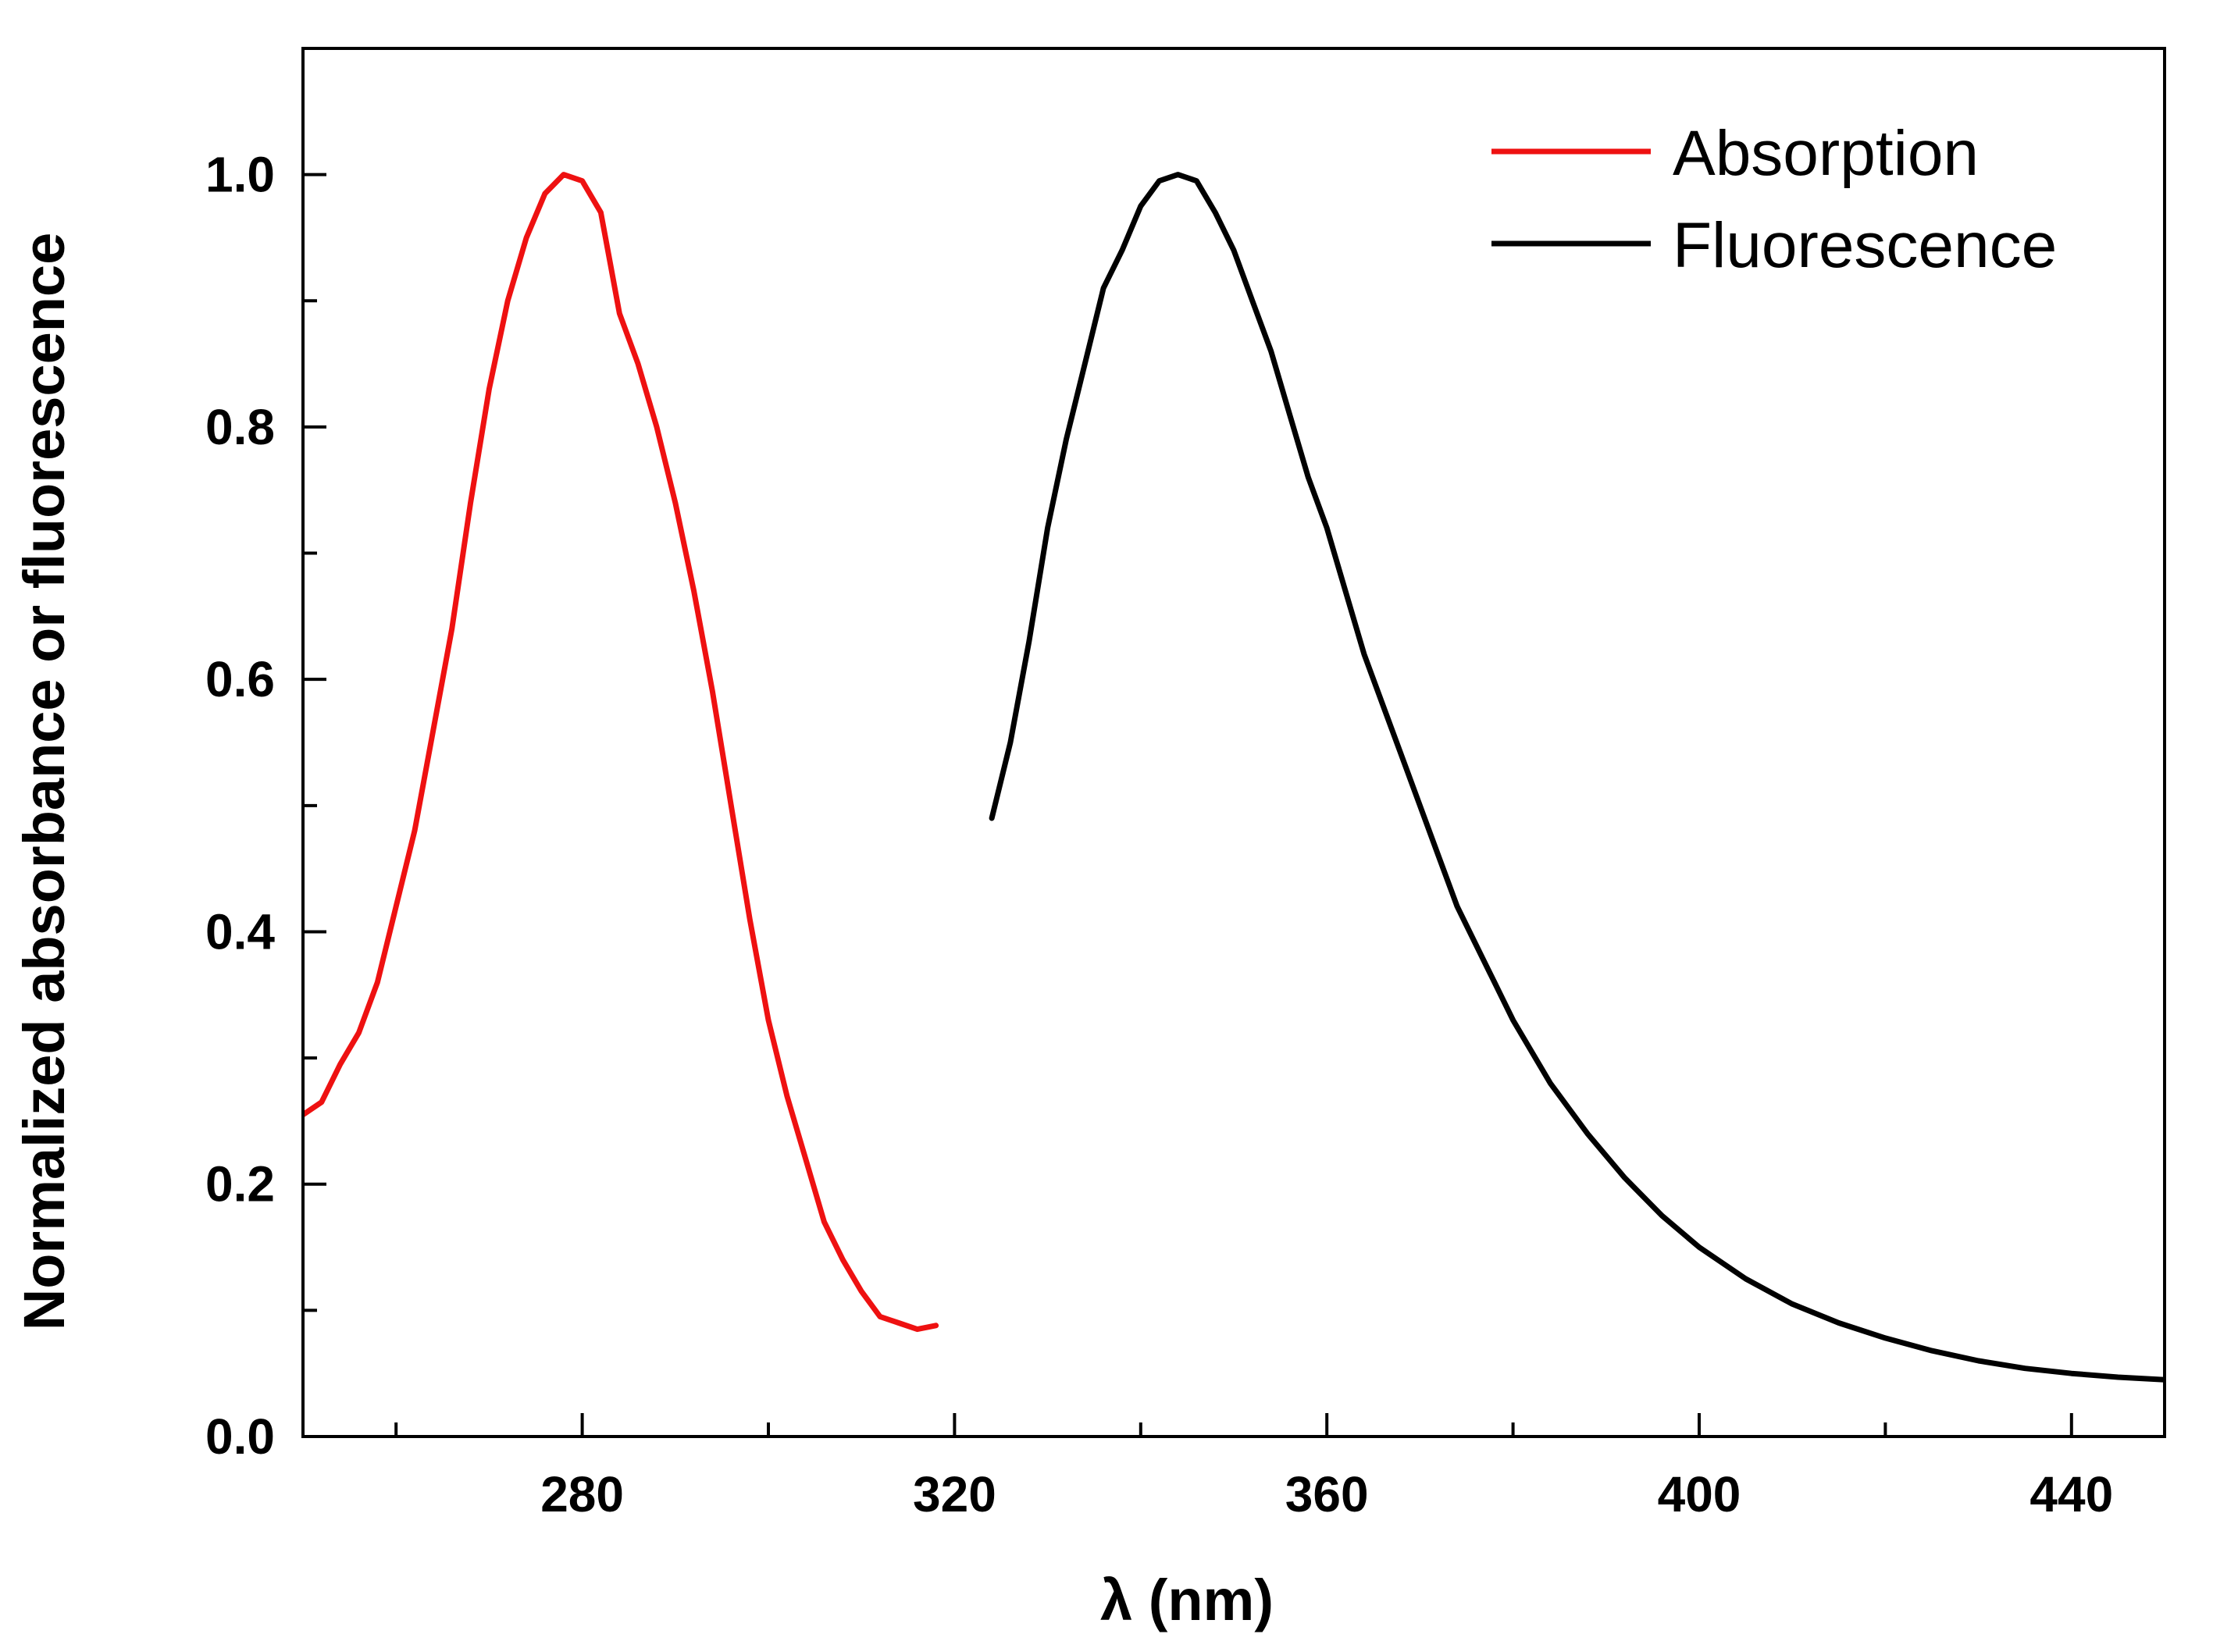  Describe the element at coordinates (1826, 153) in the screenshot. I see `legend-label-absorption: Absorption` at that location.